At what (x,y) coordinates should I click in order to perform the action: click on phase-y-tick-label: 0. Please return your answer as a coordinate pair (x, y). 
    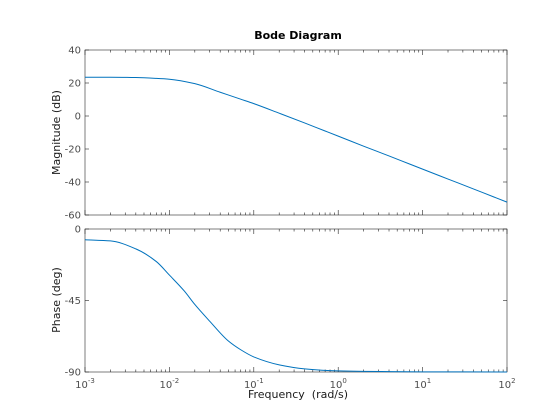
    Looking at the image, I should click on (78, 230).